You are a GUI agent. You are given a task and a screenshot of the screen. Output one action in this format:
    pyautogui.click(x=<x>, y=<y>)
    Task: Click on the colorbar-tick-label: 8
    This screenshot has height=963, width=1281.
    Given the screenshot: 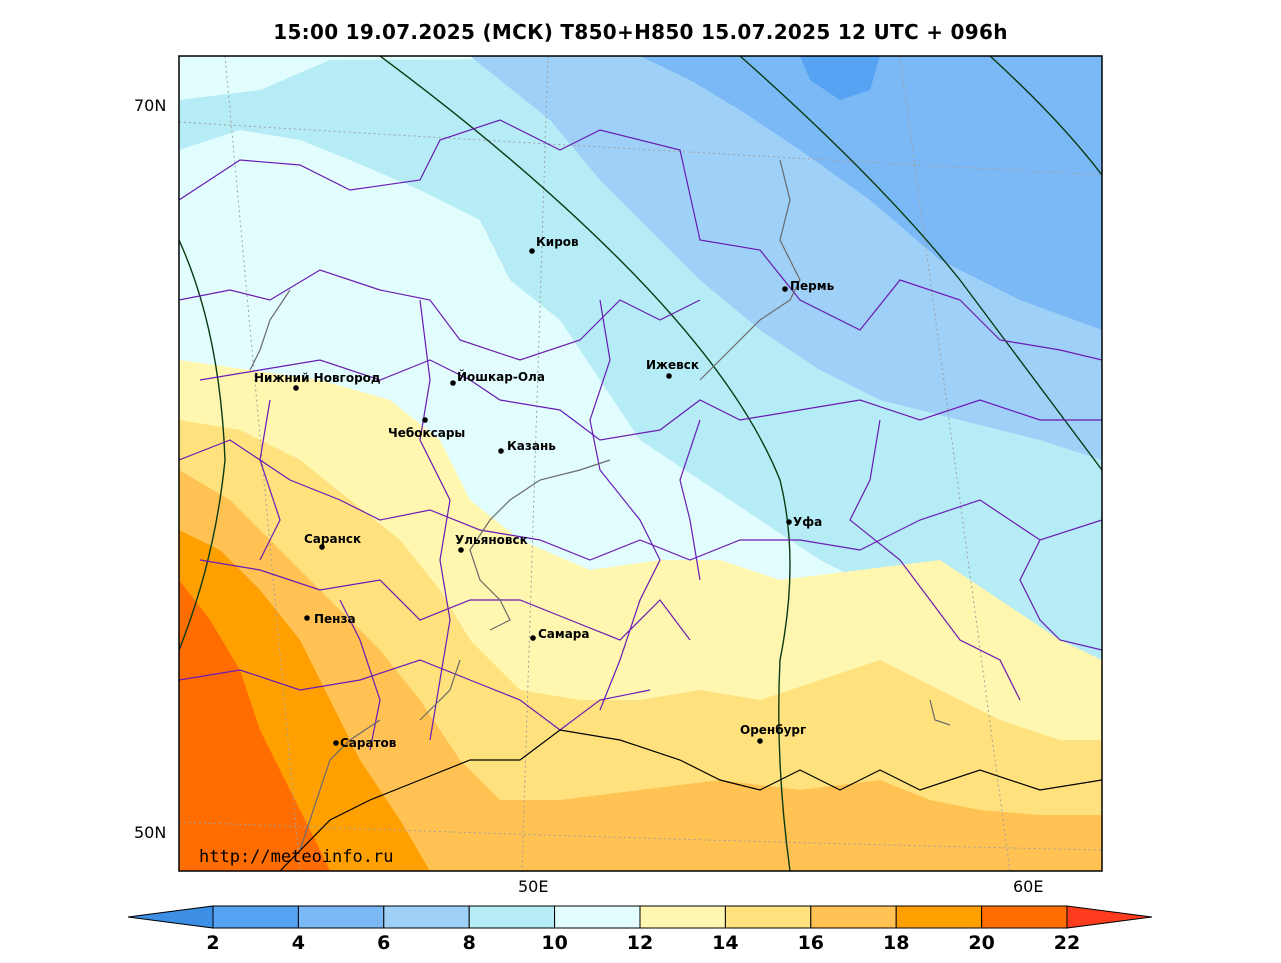 What is the action you would take?
    pyautogui.click(x=469, y=943)
    